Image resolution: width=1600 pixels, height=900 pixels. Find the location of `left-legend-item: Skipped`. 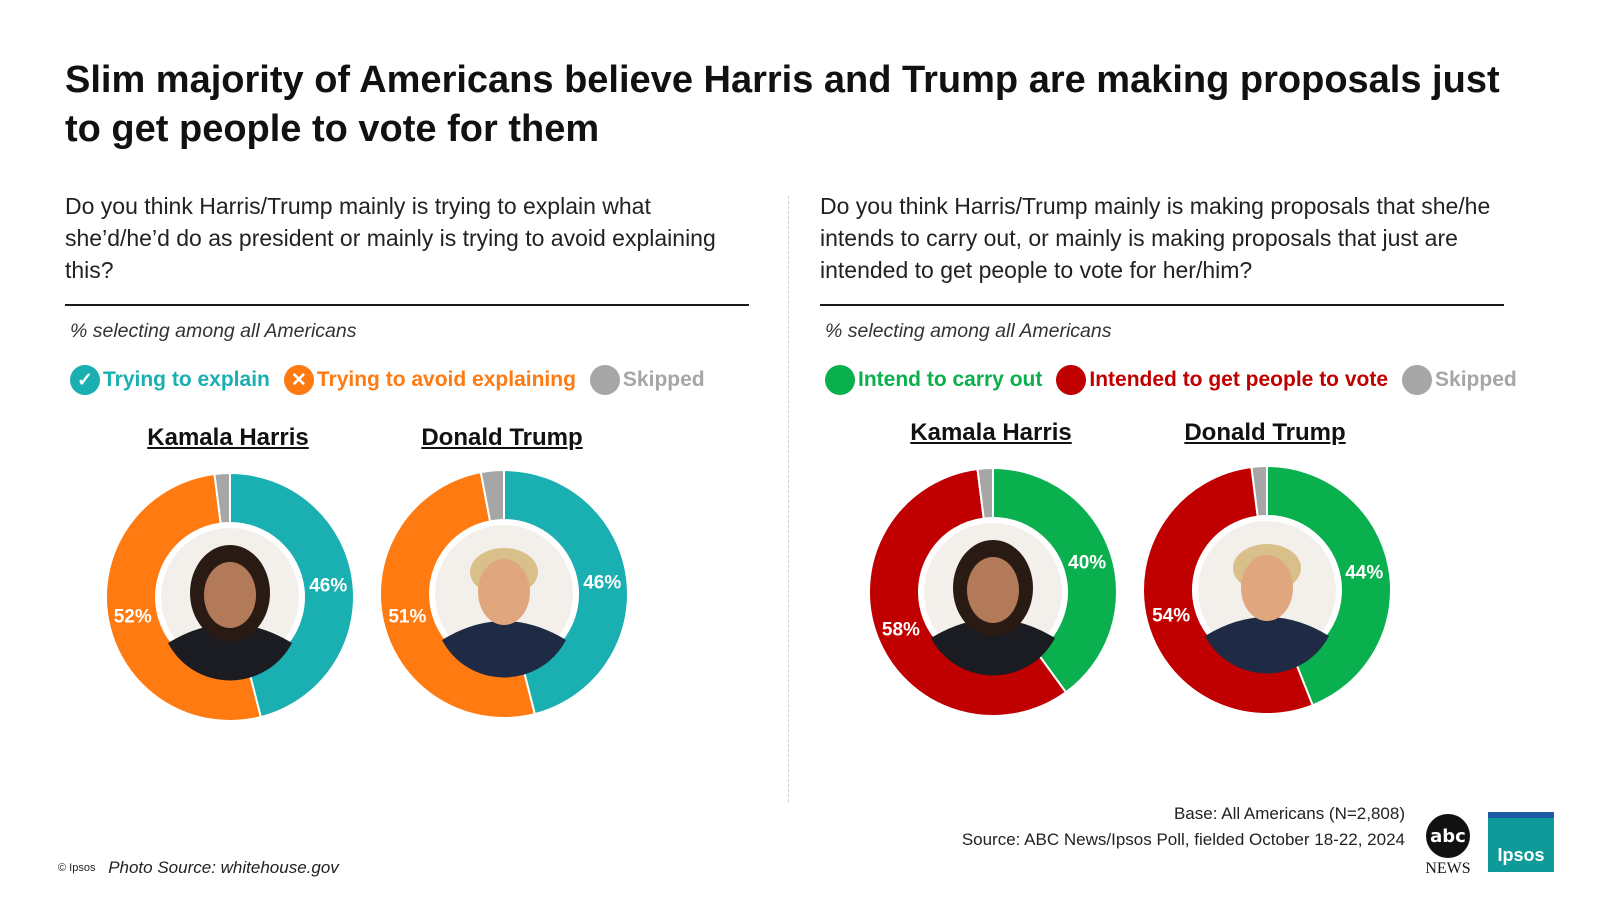

left-legend-item: Skipped is located at coordinates (647, 380).